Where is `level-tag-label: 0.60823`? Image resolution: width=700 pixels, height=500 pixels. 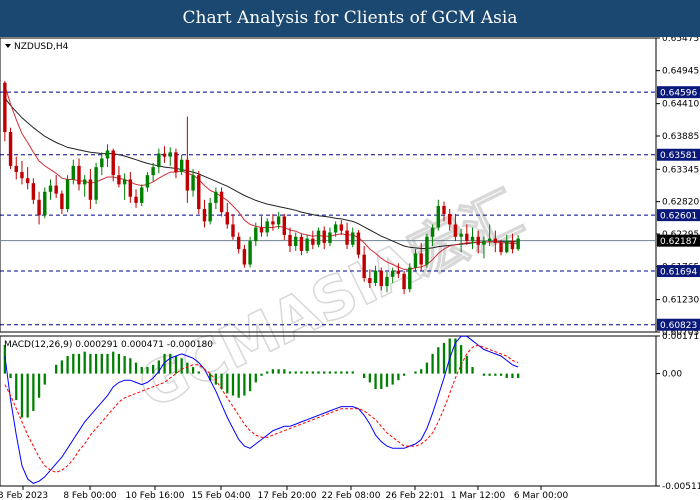 level-tag-label: 0.60823 is located at coordinates (678, 326).